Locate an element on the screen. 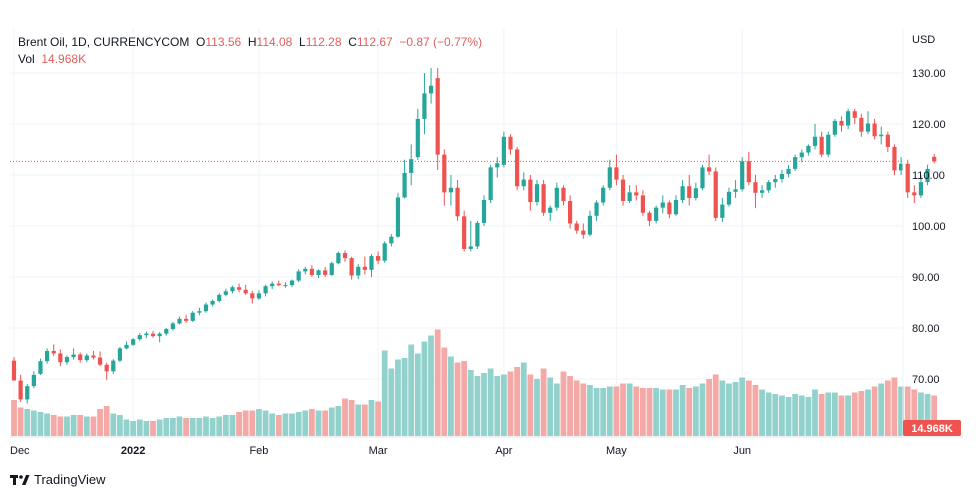  volume-badge-text: 14.968K is located at coordinates (932, 429).